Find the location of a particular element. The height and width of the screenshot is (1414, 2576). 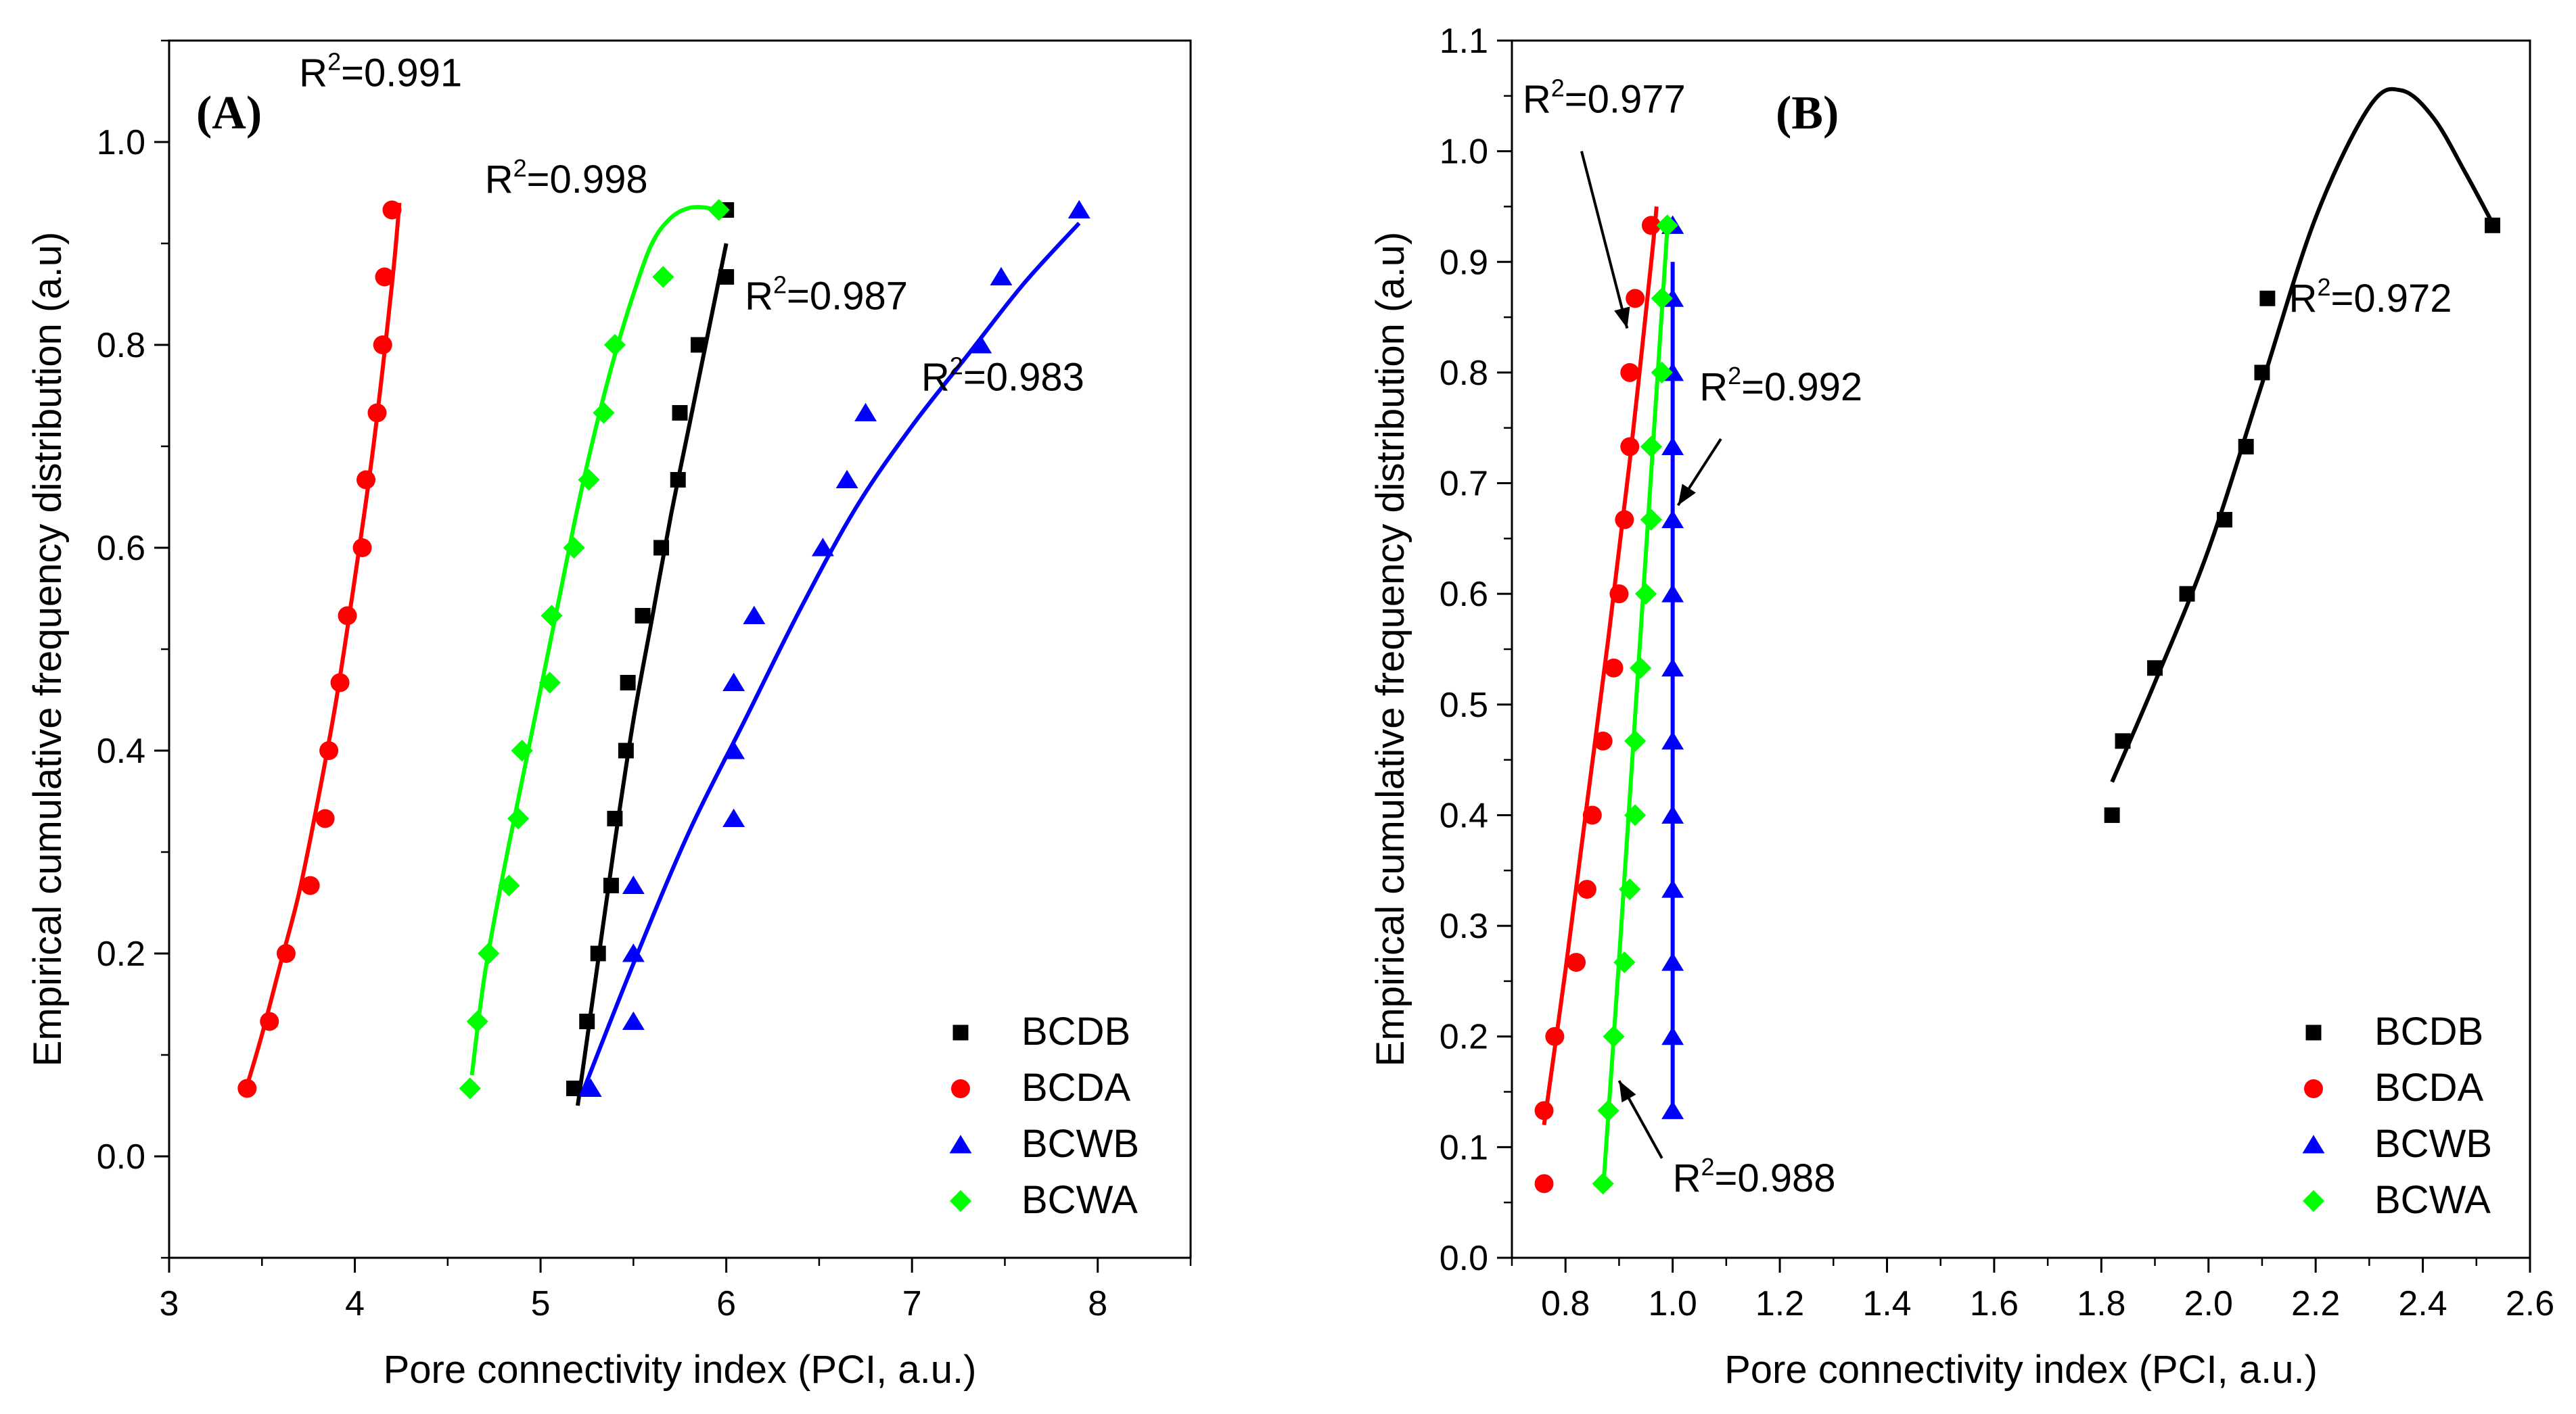

panel-label: (A) is located at coordinates (229, 113).